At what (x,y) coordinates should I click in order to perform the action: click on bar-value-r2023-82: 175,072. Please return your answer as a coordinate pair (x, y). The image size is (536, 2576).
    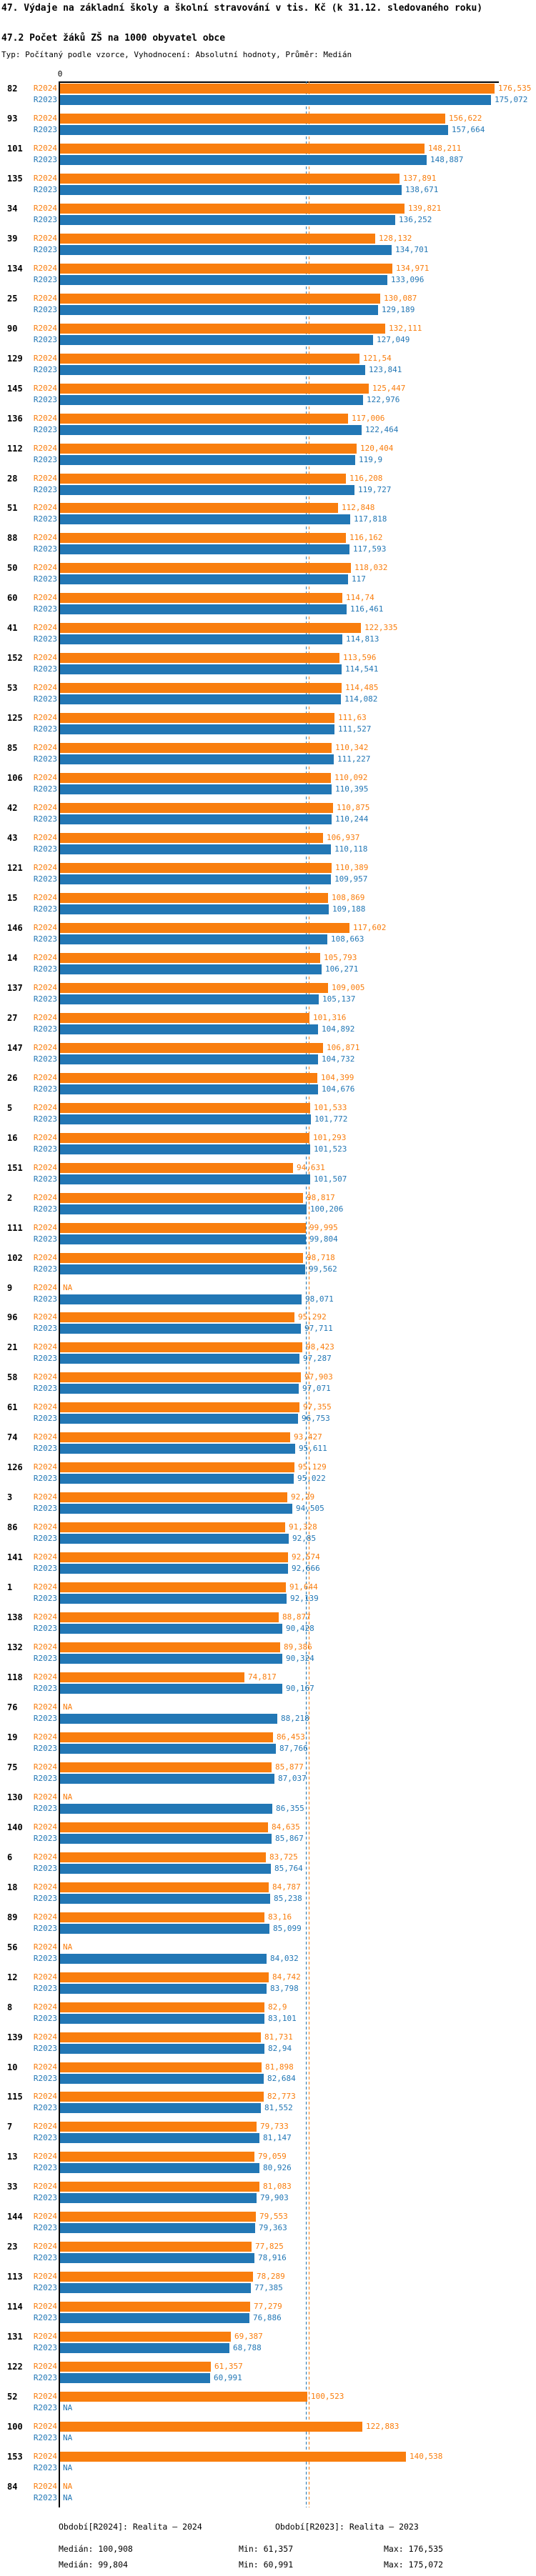
    Looking at the image, I should click on (511, 100).